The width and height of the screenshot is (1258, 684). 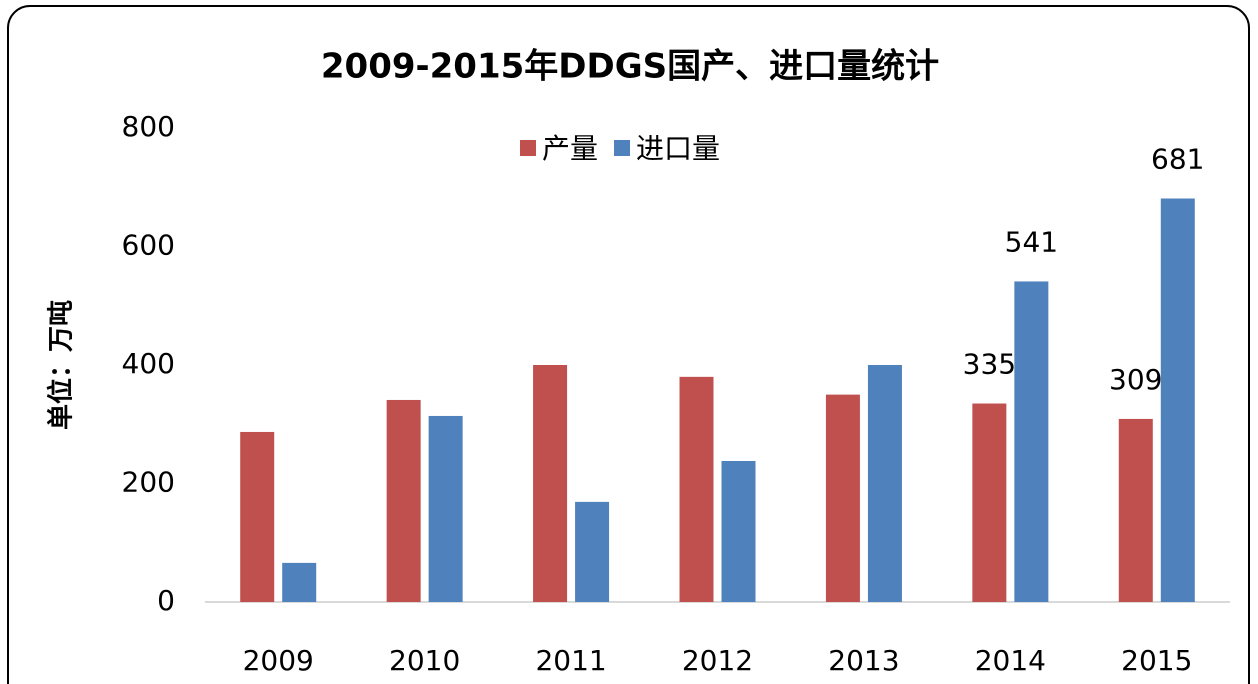 What do you see at coordinates (863, 660) in the screenshot?
I see `x-tick-label: 2013` at bounding box center [863, 660].